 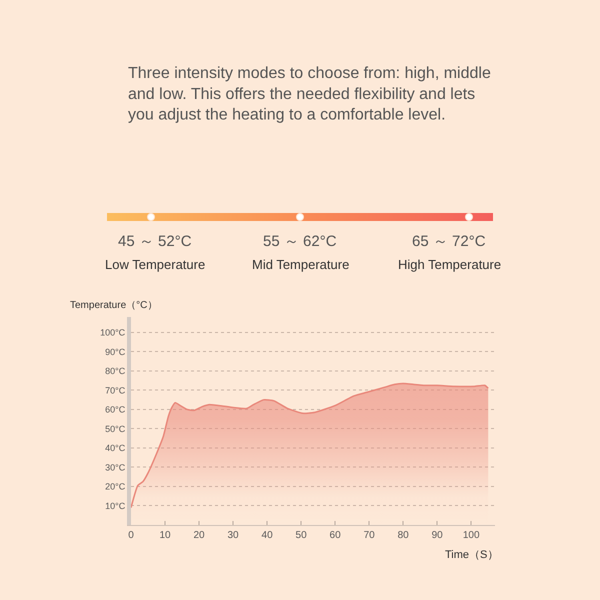 I want to click on x-tick-label: 0, so click(x=131, y=535).